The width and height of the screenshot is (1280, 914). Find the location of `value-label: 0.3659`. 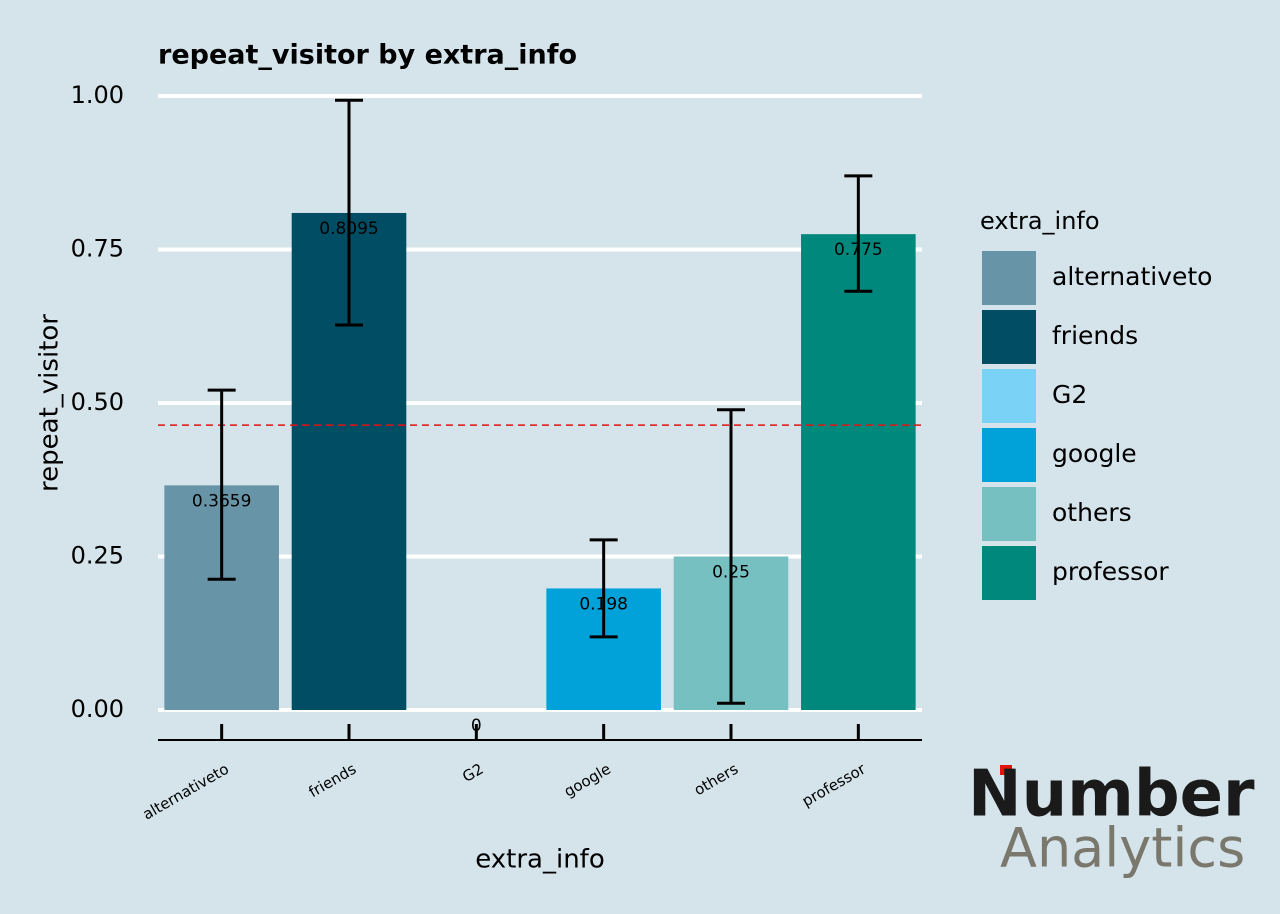

value-label: 0.3659 is located at coordinates (221, 501).